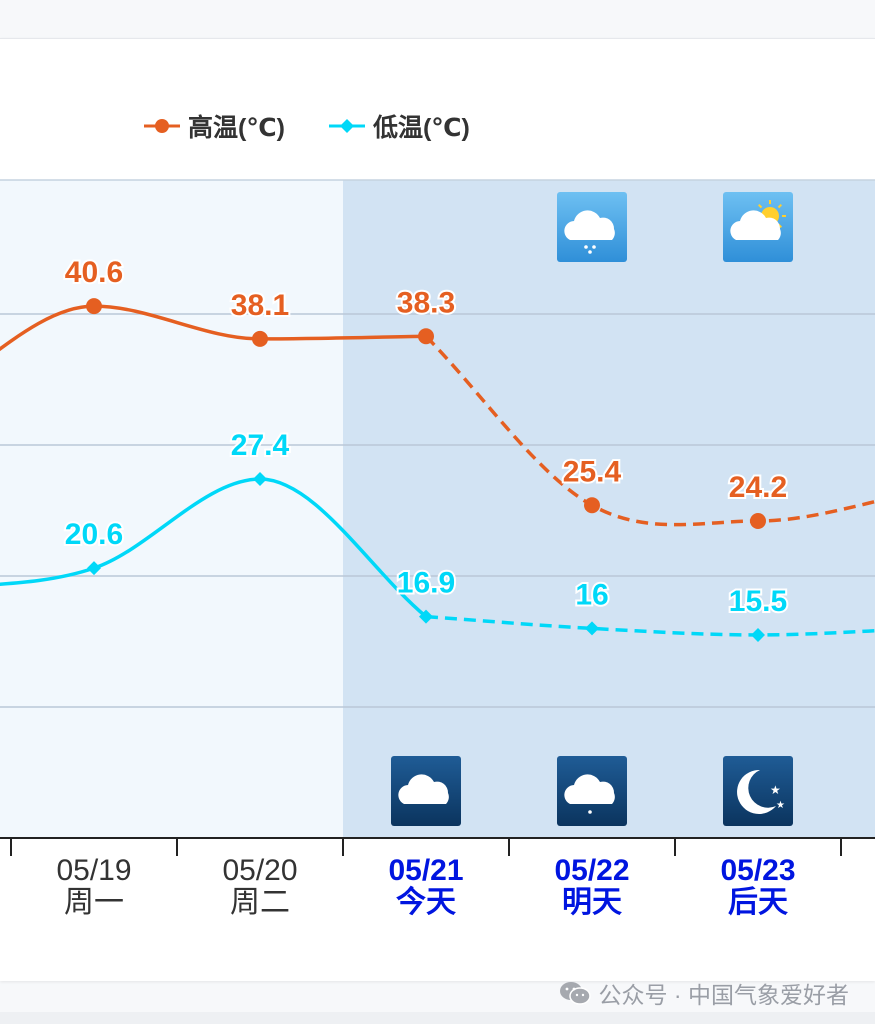 Image resolution: width=875 pixels, height=1024 pixels. What do you see at coordinates (426, 302) in the screenshot?
I see `data-label-high-2: 38.3` at bounding box center [426, 302].